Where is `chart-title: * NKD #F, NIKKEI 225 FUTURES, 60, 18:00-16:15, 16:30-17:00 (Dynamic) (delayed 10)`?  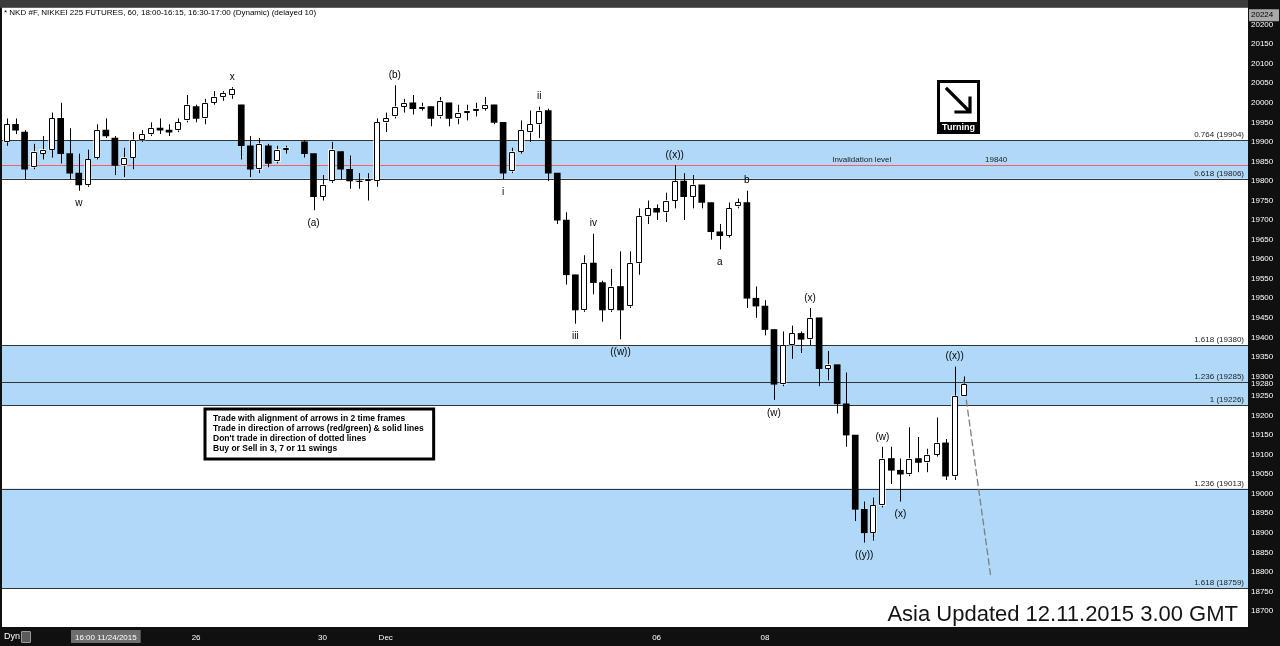
chart-title: * NKD #F, NIKKEI 225 FUTURES, 60, 18:00-16:15, 16:30-17:00 (Dynamic) (delayed 10) is located at coordinates (160, 12).